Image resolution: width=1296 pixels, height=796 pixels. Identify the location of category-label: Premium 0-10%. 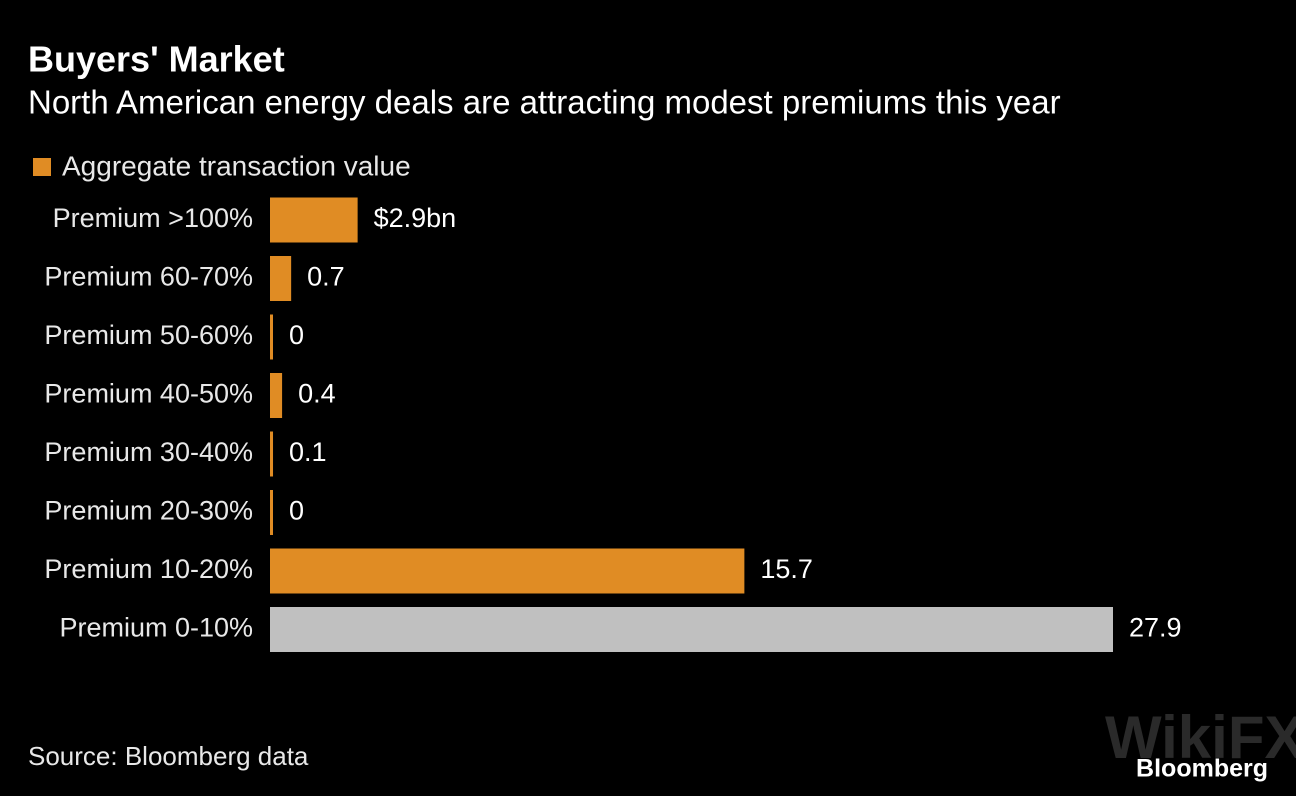
(156, 628).